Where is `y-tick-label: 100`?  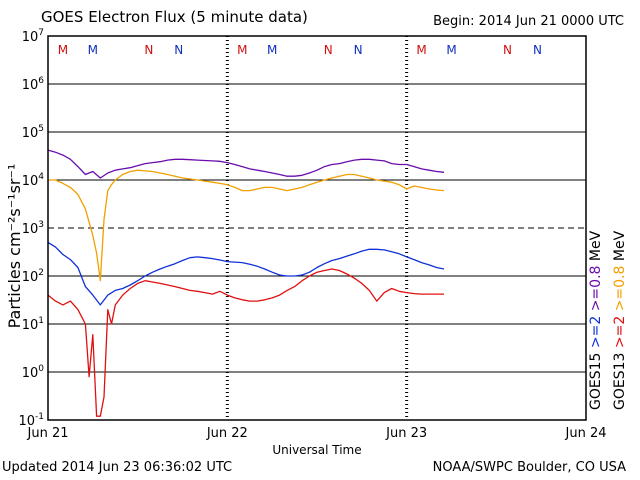
y-tick-label: 100 is located at coordinates (33, 372).